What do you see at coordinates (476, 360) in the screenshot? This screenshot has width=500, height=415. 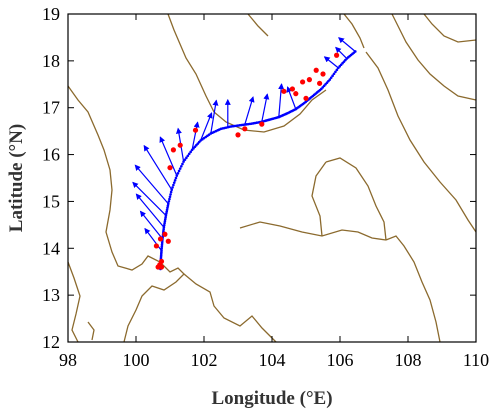 I see `x-tick-label: 110` at bounding box center [476, 360].